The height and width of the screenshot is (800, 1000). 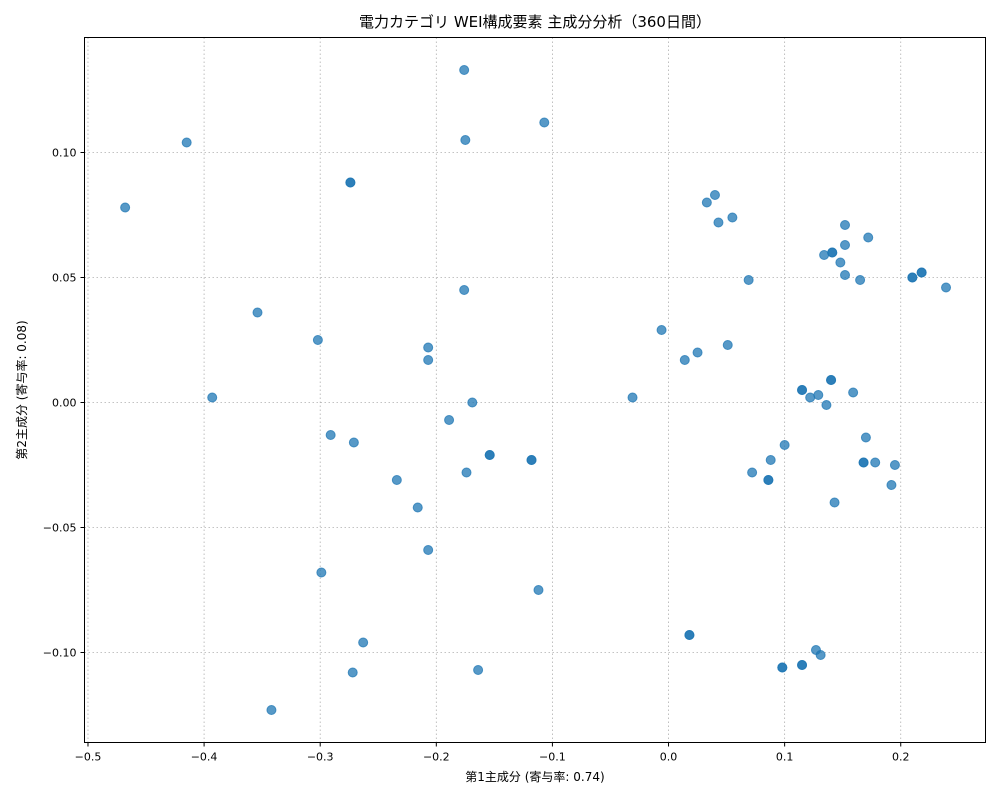 I want to click on x-tick-label: −0.2, so click(x=436, y=757).